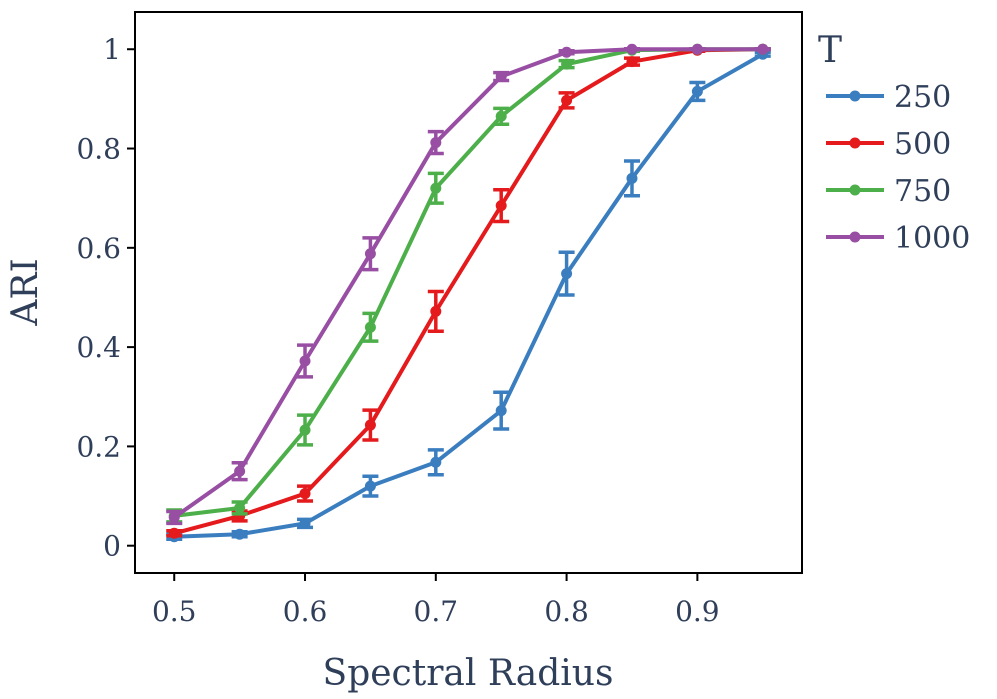  I want to click on legend-label-250: 250, so click(922, 97).